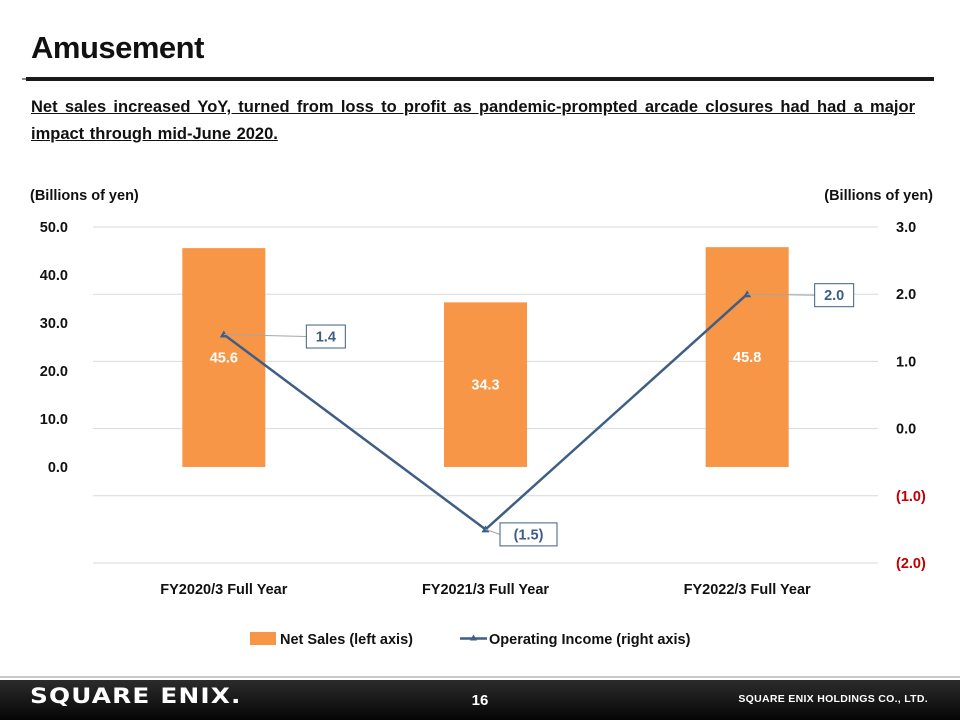 The height and width of the screenshot is (720, 960). What do you see at coordinates (878, 196) in the screenshot?
I see `right-axis-label: (Billions of yen)` at bounding box center [878, 196].